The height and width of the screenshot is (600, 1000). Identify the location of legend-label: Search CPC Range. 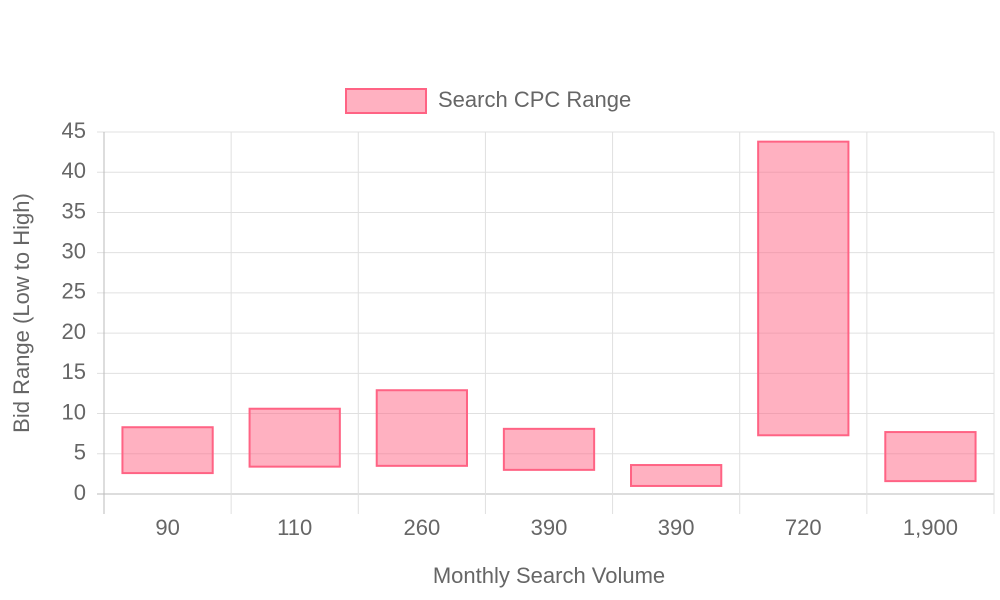
(534, 99).